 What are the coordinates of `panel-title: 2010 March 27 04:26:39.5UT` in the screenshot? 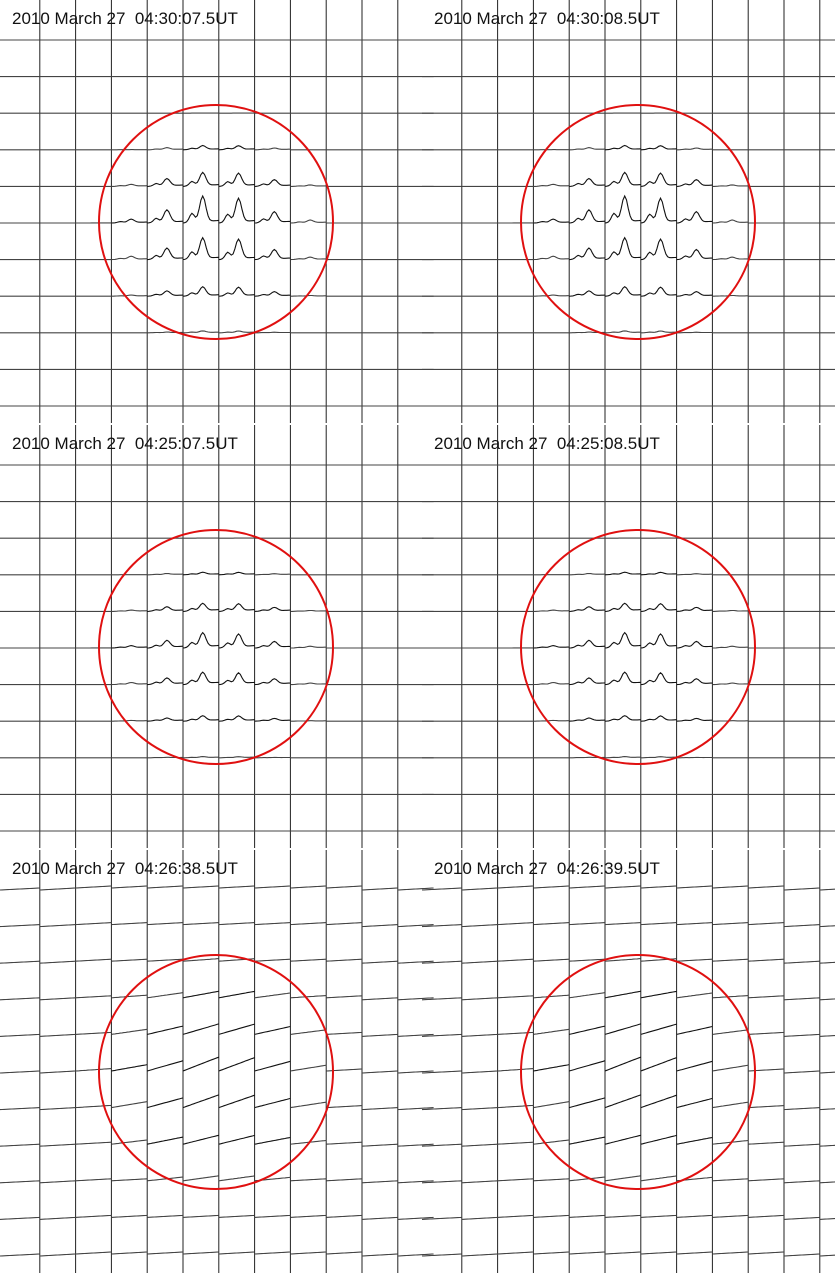 It's located at (547, 868).